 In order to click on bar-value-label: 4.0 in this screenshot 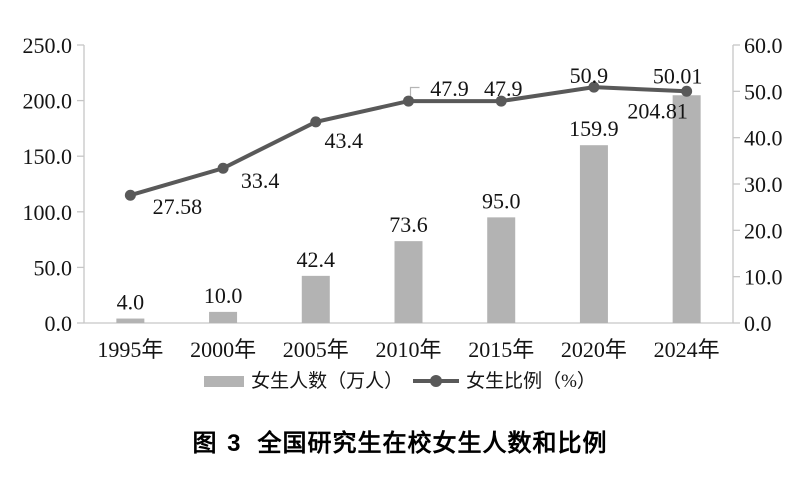, I will do `click(131, 302)`.